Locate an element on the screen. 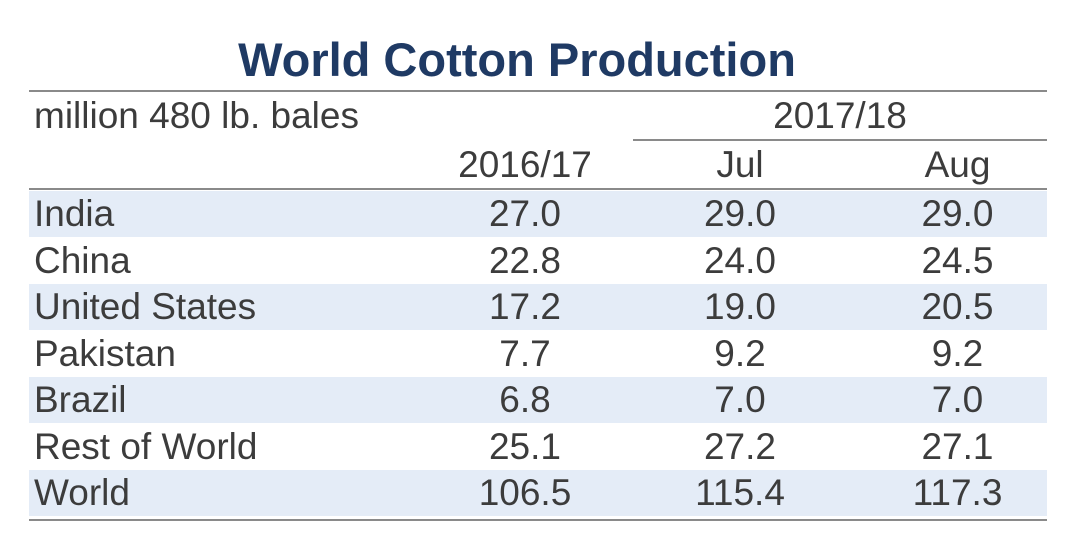  row-label-rest-of-world: Rest of World is located at coordinates (146, 446).